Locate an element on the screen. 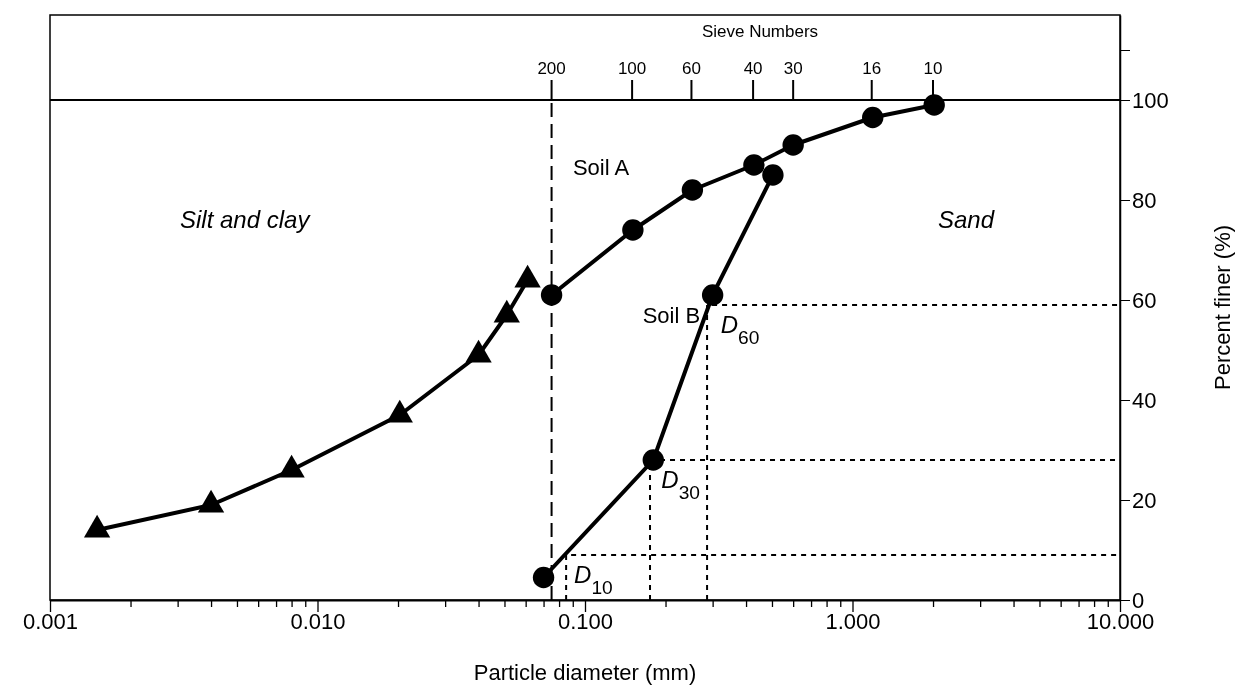 The height and width of the screenshot is (695, 1253). annotation: 100 is located at coordinates (632, 68).